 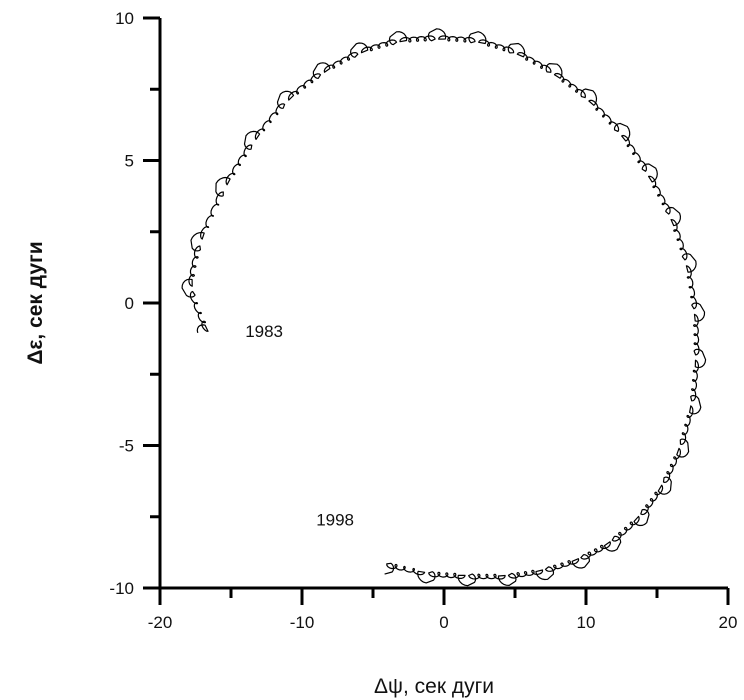 I want to click on x-tick-label: 0, so click(x=443, y=622).